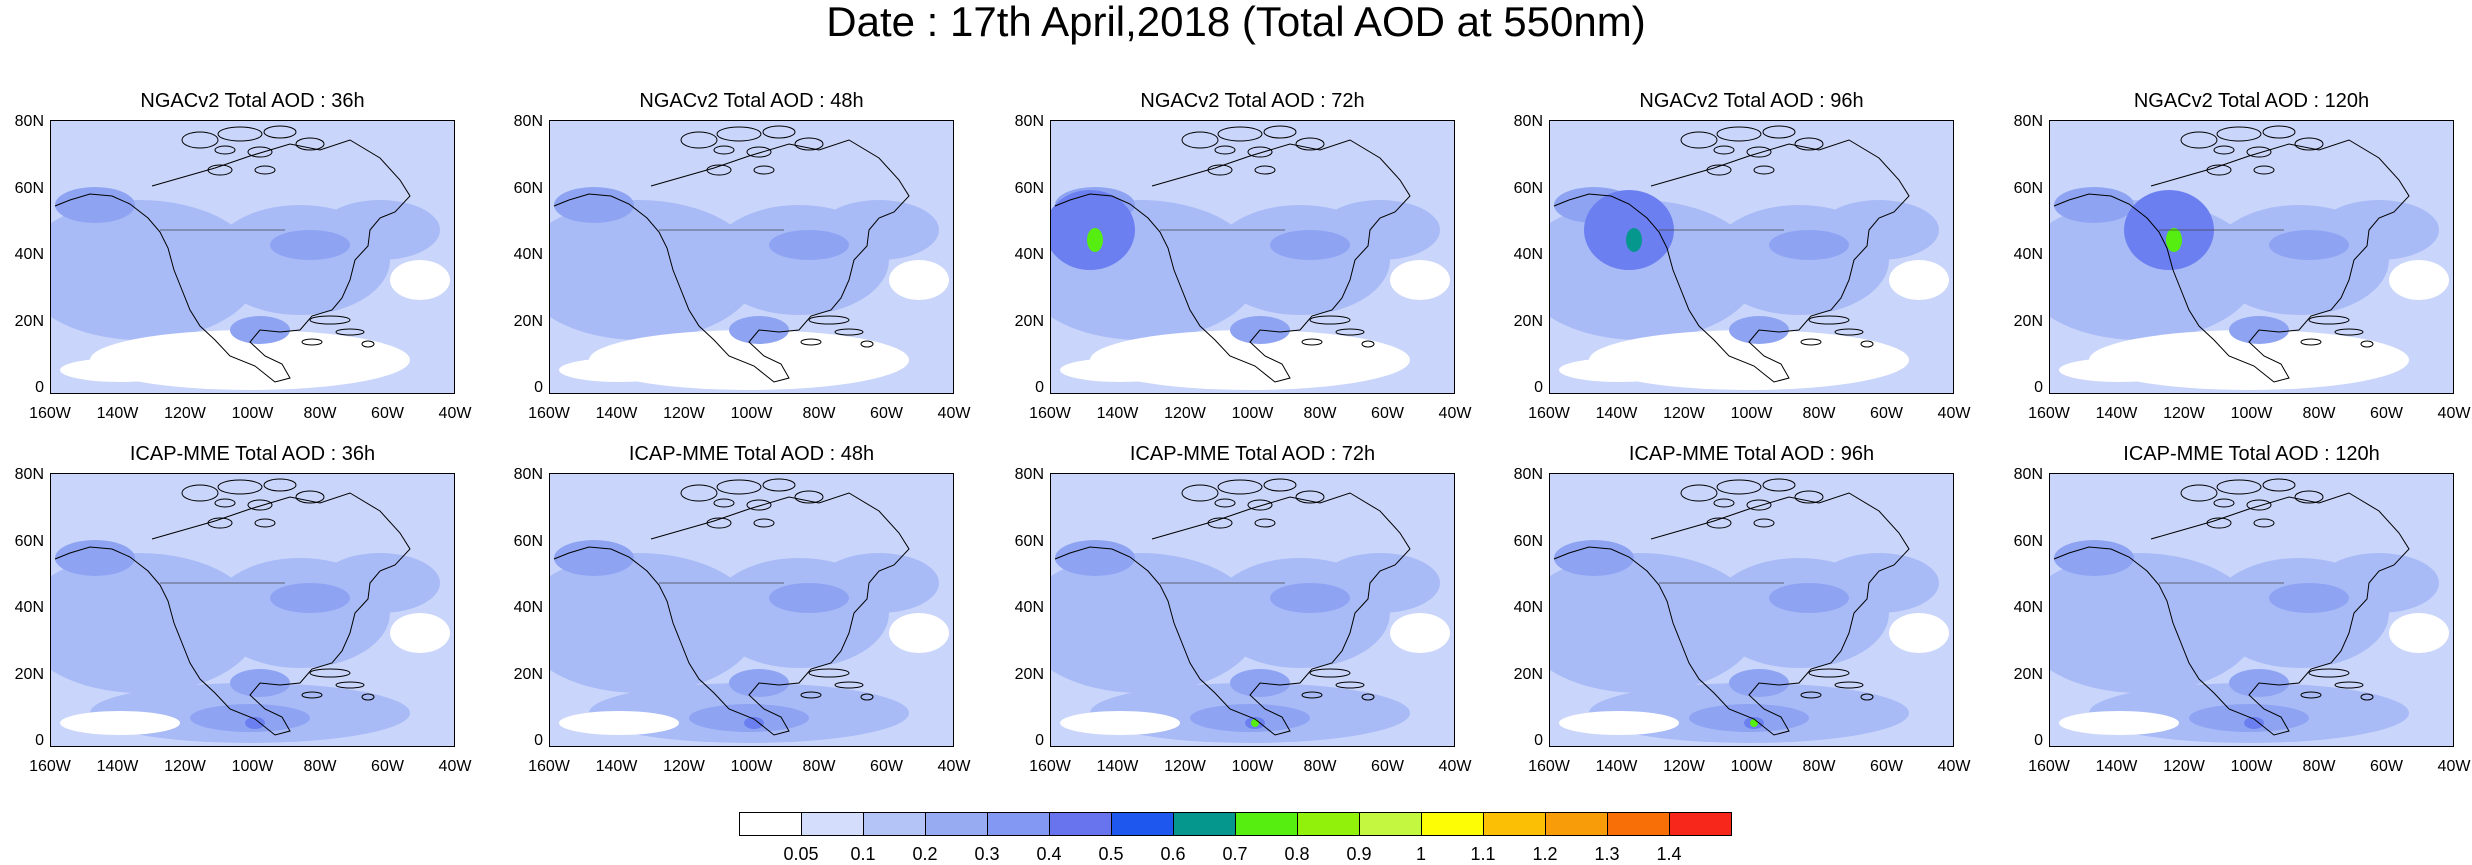 The height and width of the screenshot is (865, 2472). I want to click on lon-tick-label: 160W, so click(2049, 413).